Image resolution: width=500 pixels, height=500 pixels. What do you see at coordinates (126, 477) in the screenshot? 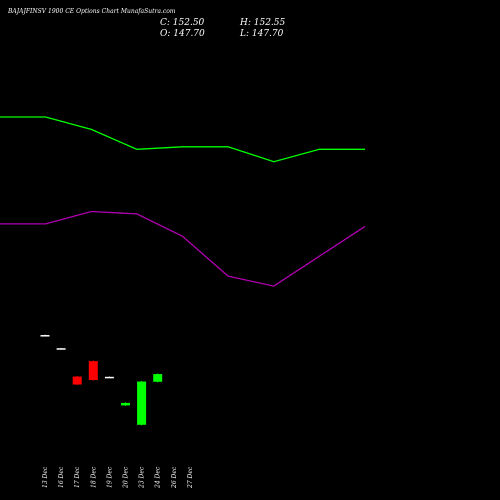
I see `x-tick-label: 20 Dec` at bounding box center [126, 477].